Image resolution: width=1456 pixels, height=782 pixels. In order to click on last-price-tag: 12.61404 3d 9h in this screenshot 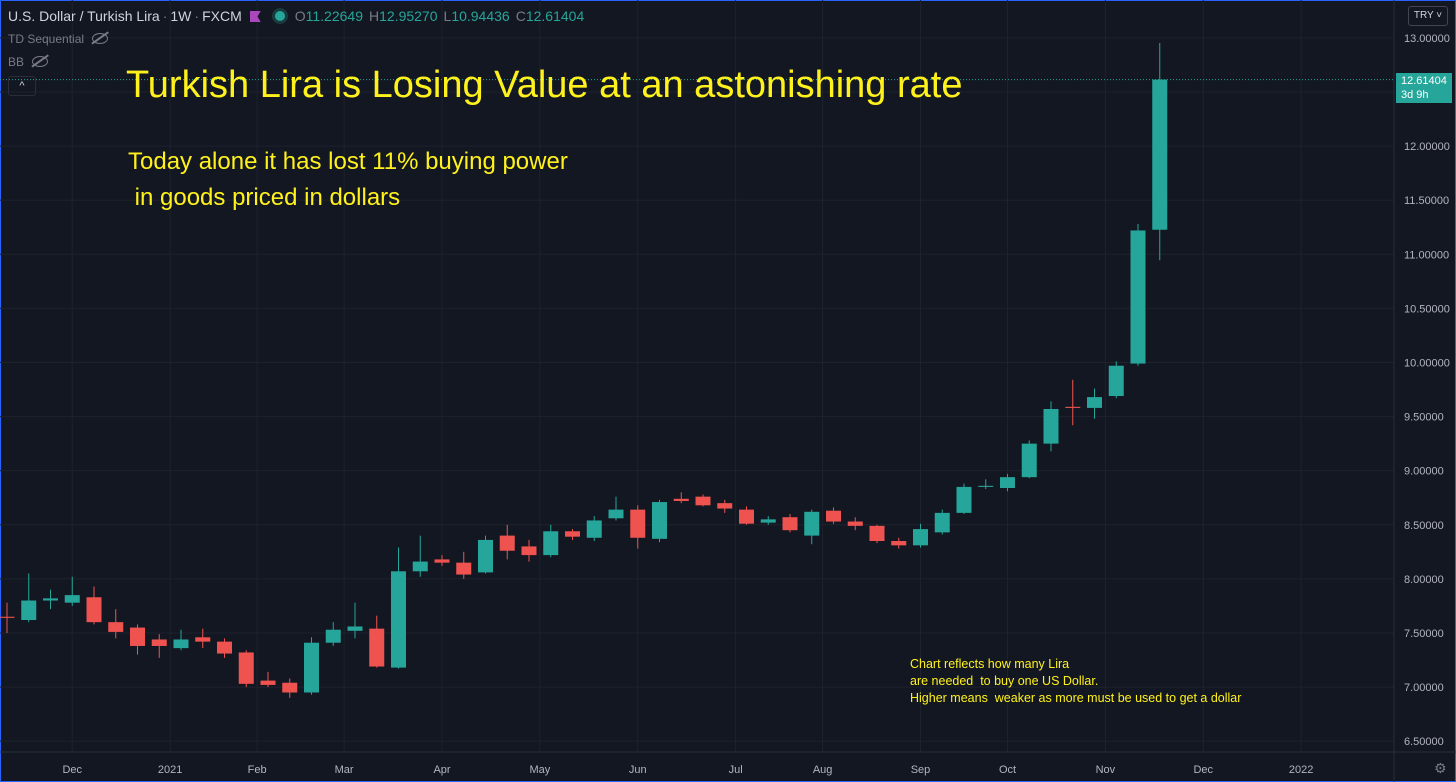, I will do `click(1424, 87)`.